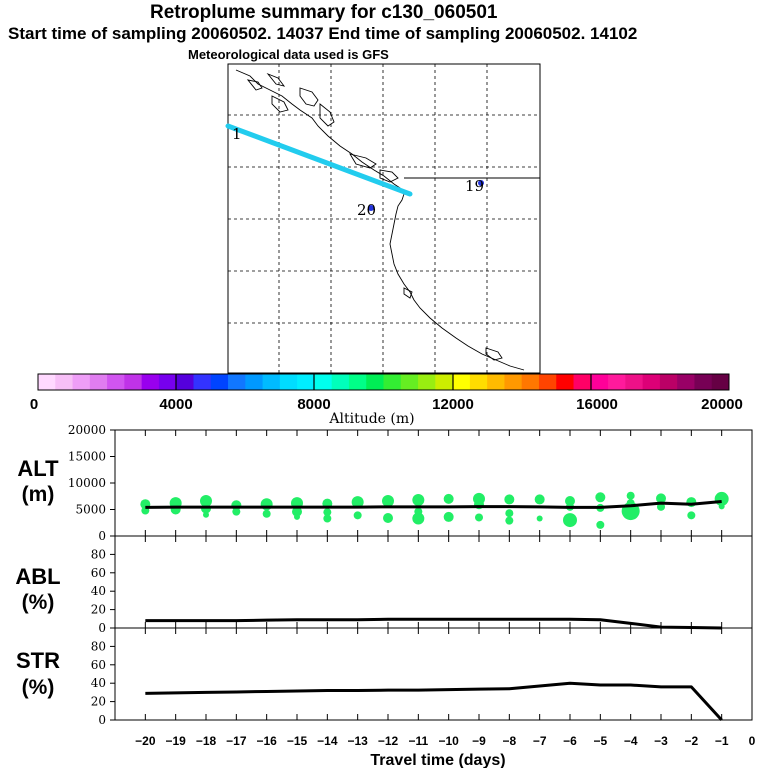 Image resolution: width=768 pixels, height=768 pixels. Describe the element at coordinates (691, 741) in the screenshot. I see `x-tick-label: −2` at that location.